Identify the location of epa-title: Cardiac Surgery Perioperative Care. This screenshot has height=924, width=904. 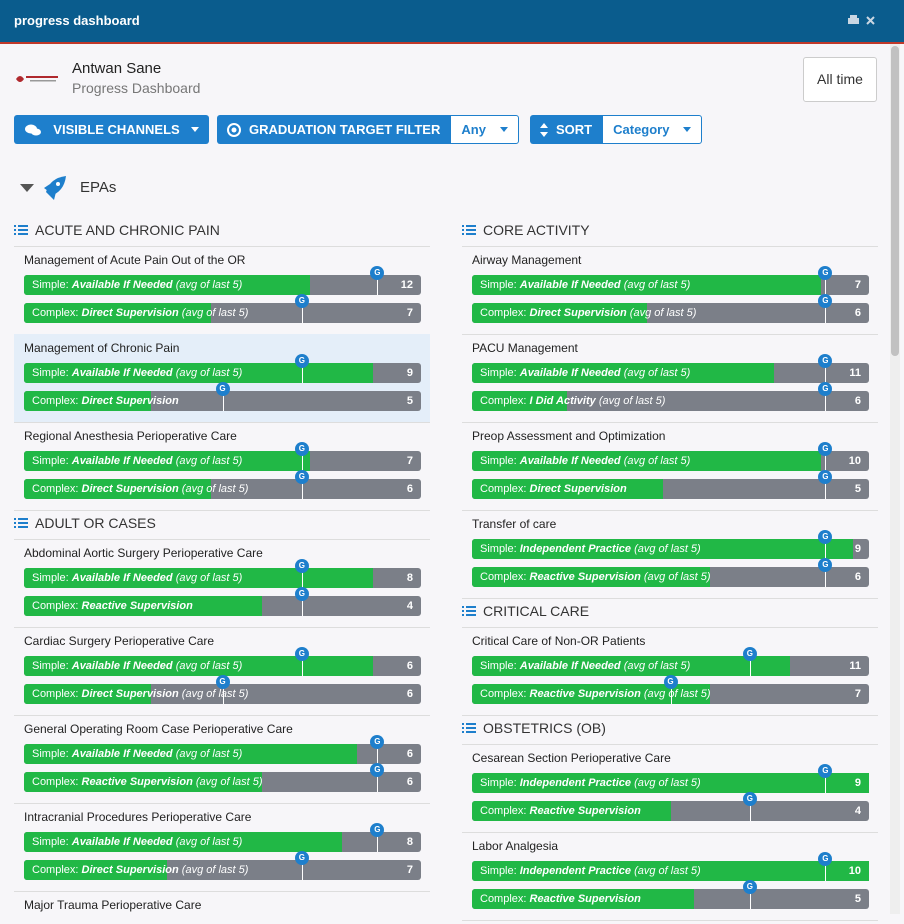
(119, 641).